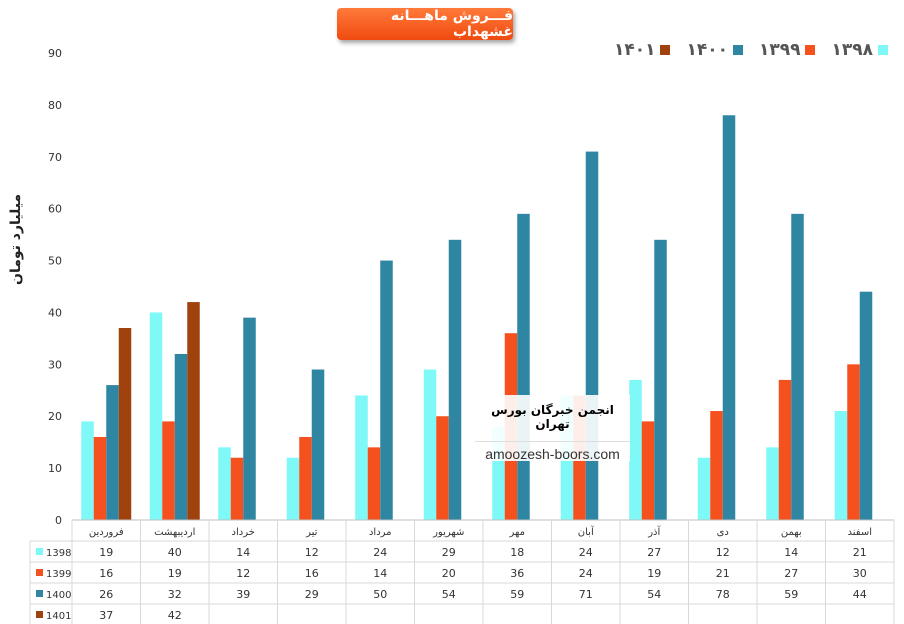  I want to click on legend-item-1399: ۱۳۹۹, so click(787, 50).